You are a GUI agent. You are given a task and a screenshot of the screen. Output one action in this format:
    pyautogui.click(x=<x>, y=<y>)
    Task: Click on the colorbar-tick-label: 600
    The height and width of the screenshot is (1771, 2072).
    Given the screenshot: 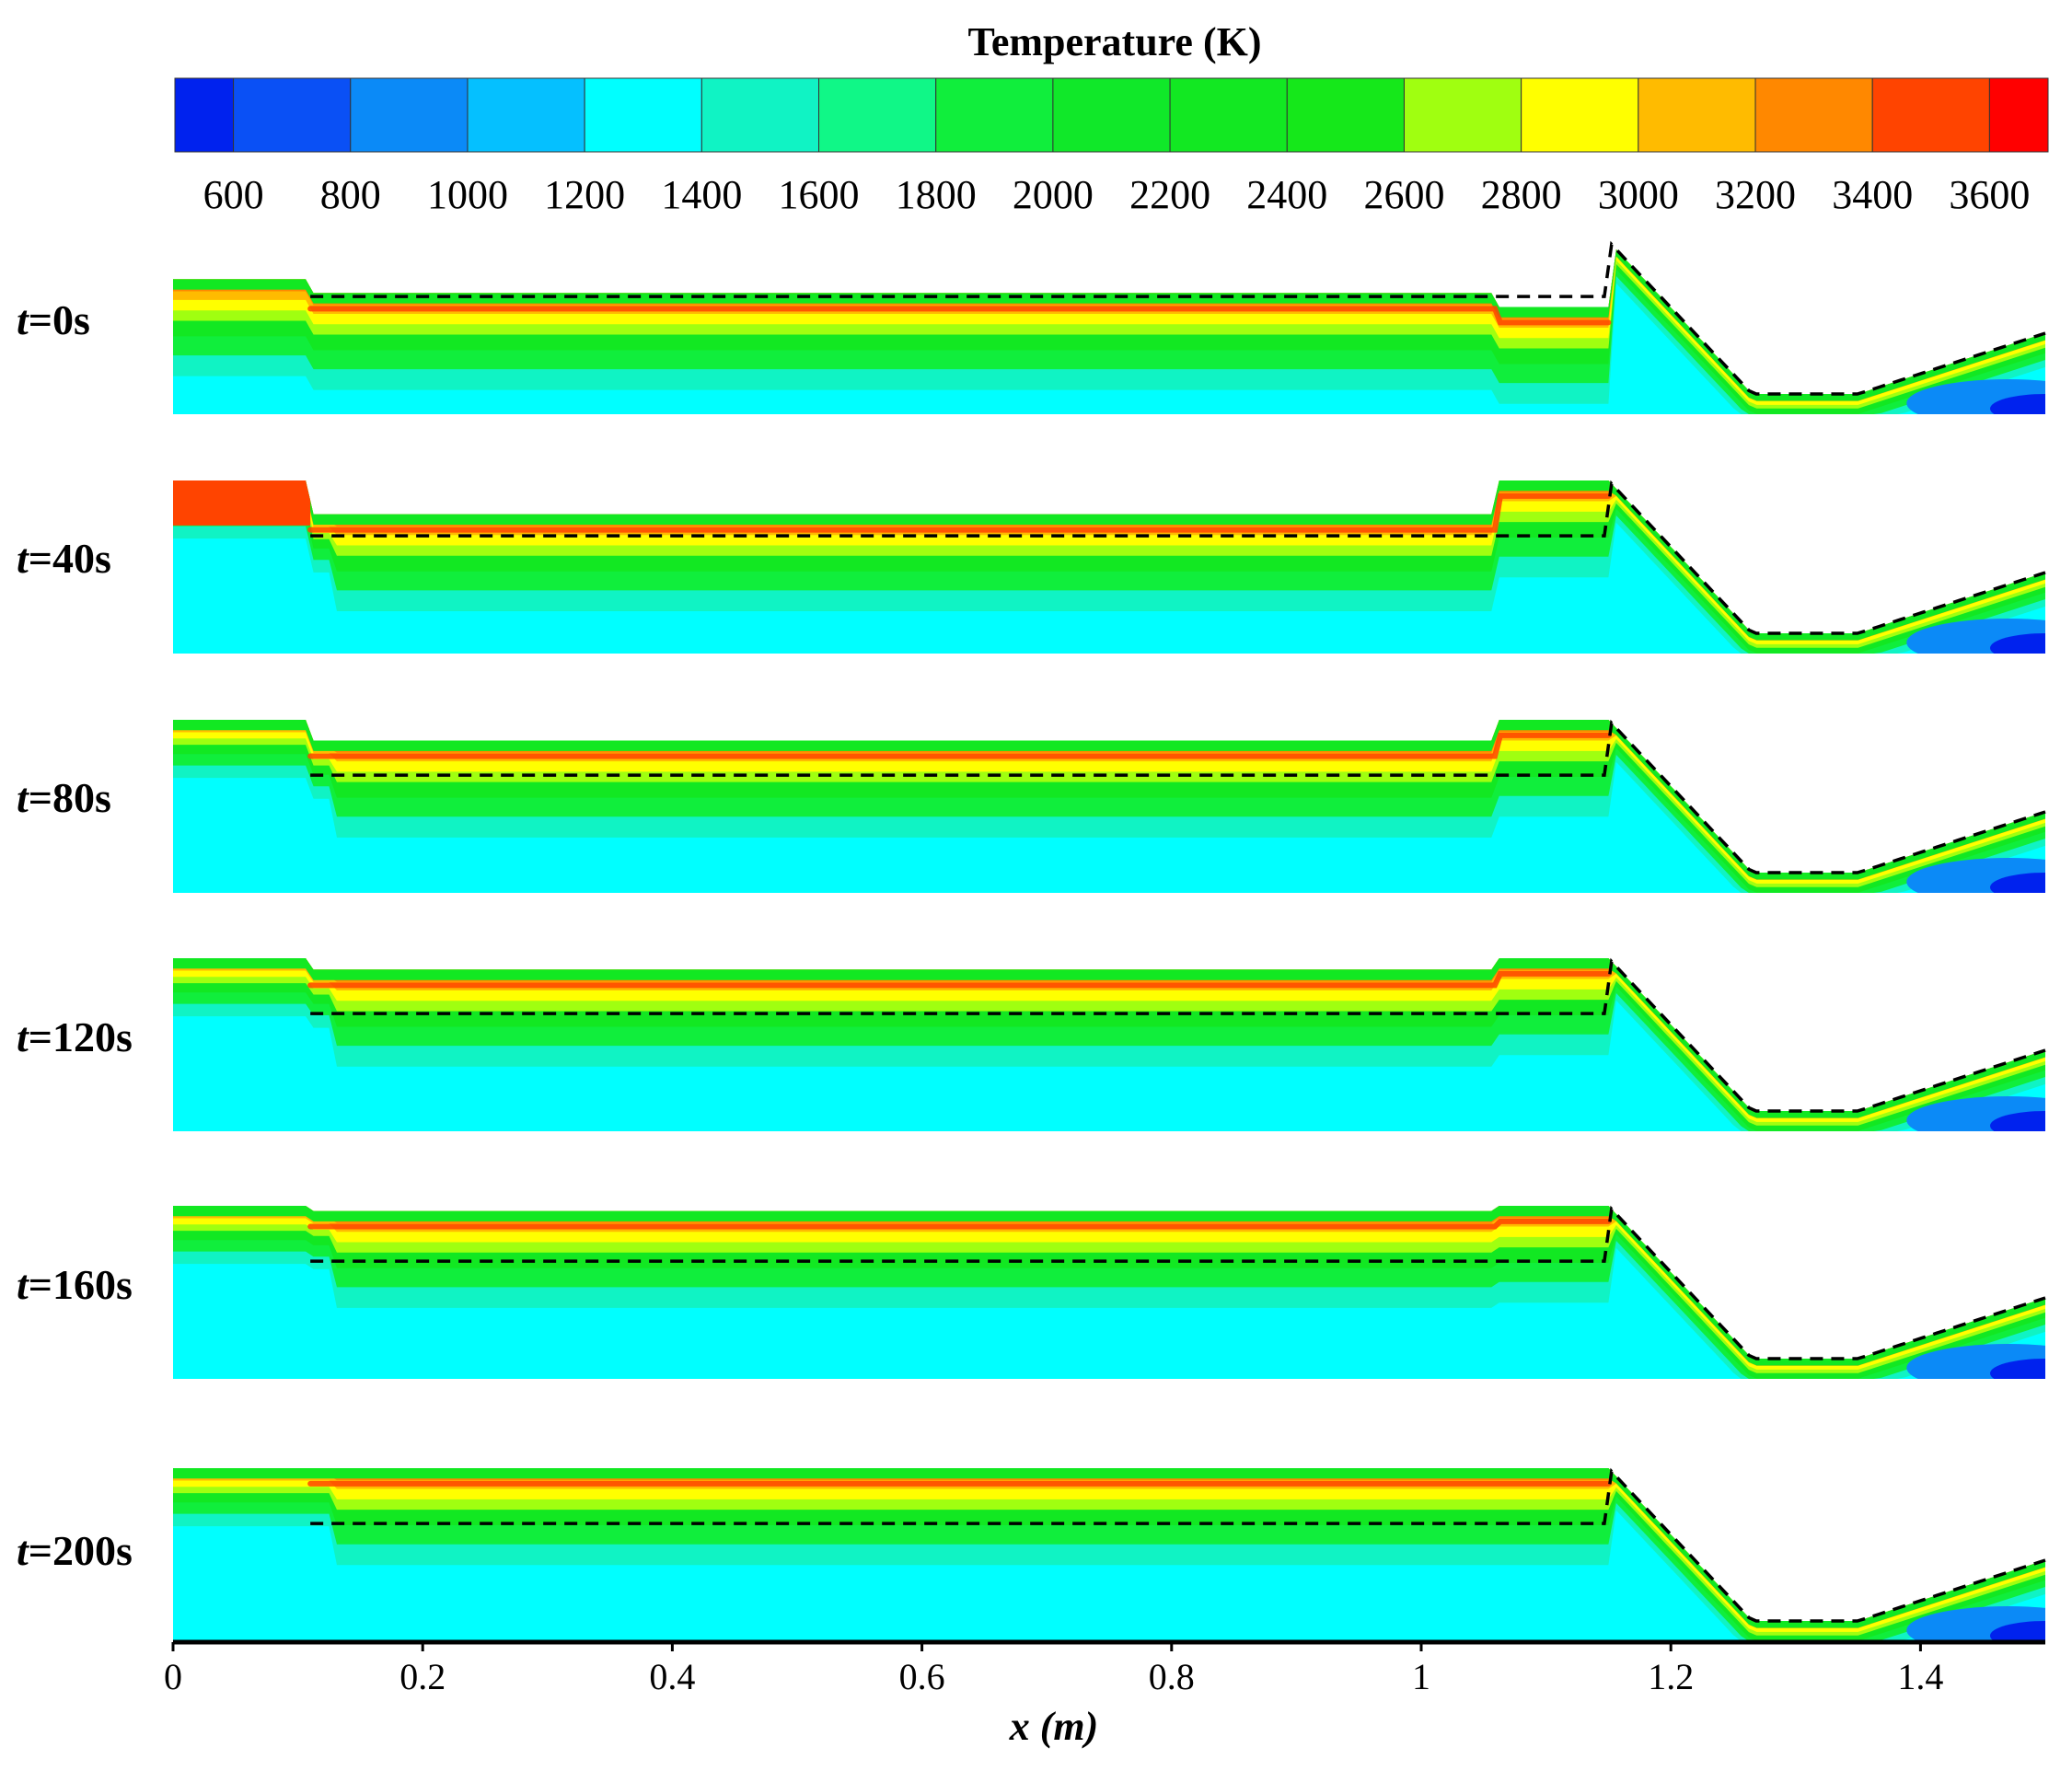 What is the action you would take?
    pyautogui.click(x=234, y=195)
    